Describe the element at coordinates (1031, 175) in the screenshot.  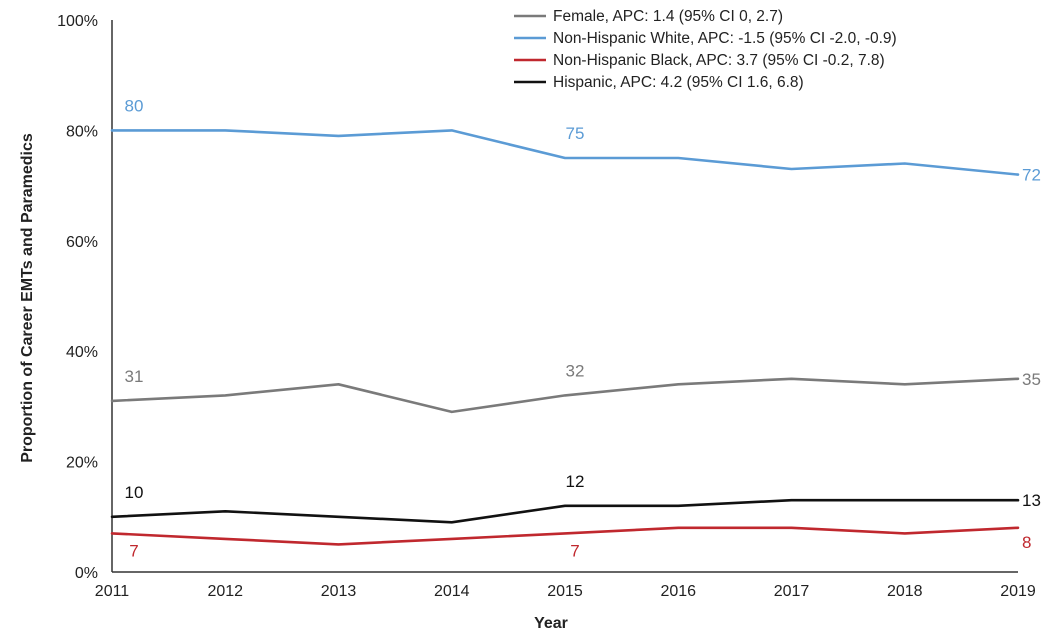
I see `data-label: 72` at that location.